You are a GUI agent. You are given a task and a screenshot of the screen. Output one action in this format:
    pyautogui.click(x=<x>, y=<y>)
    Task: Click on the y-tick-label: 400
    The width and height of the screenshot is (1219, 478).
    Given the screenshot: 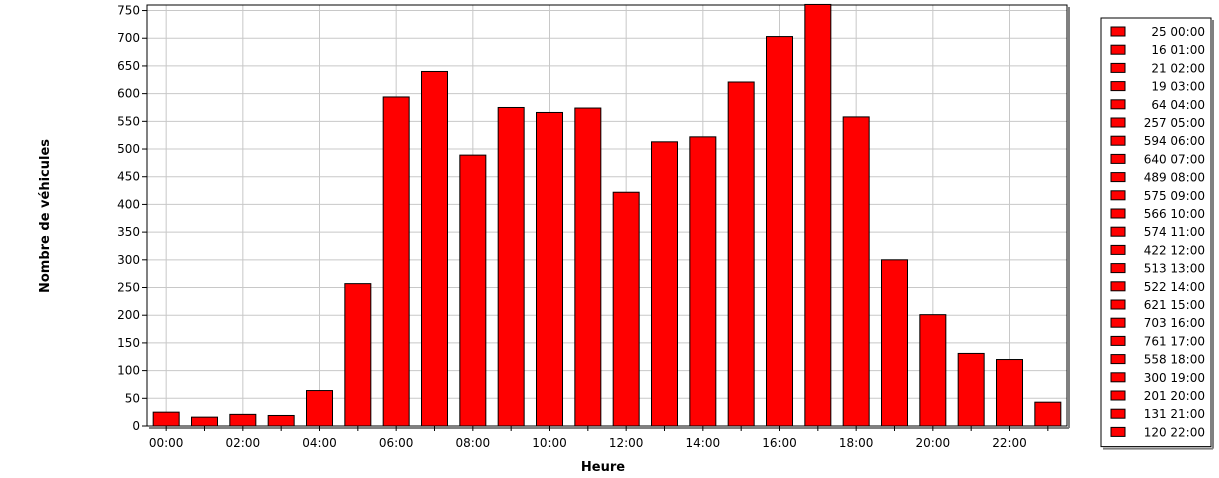 What is the action you would take?
    pyautogui.click(x=128, y=204)
    